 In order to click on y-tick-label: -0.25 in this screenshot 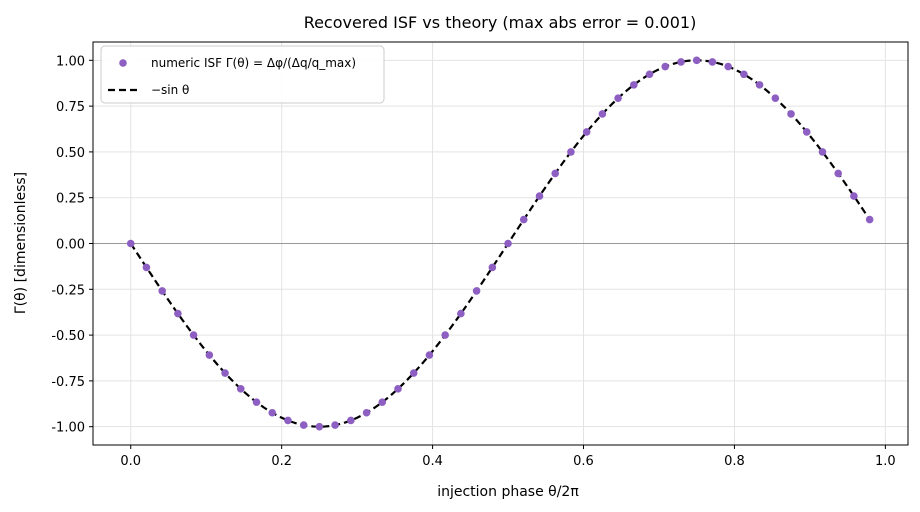, I will do `click(68, 290)`.